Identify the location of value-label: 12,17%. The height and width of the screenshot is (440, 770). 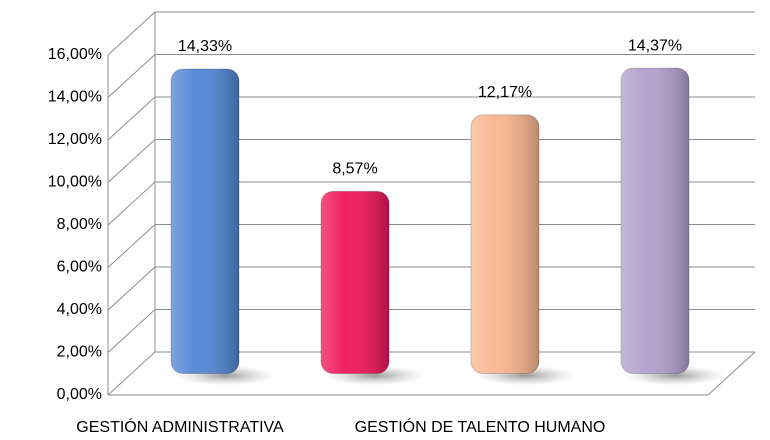
(505, 92).